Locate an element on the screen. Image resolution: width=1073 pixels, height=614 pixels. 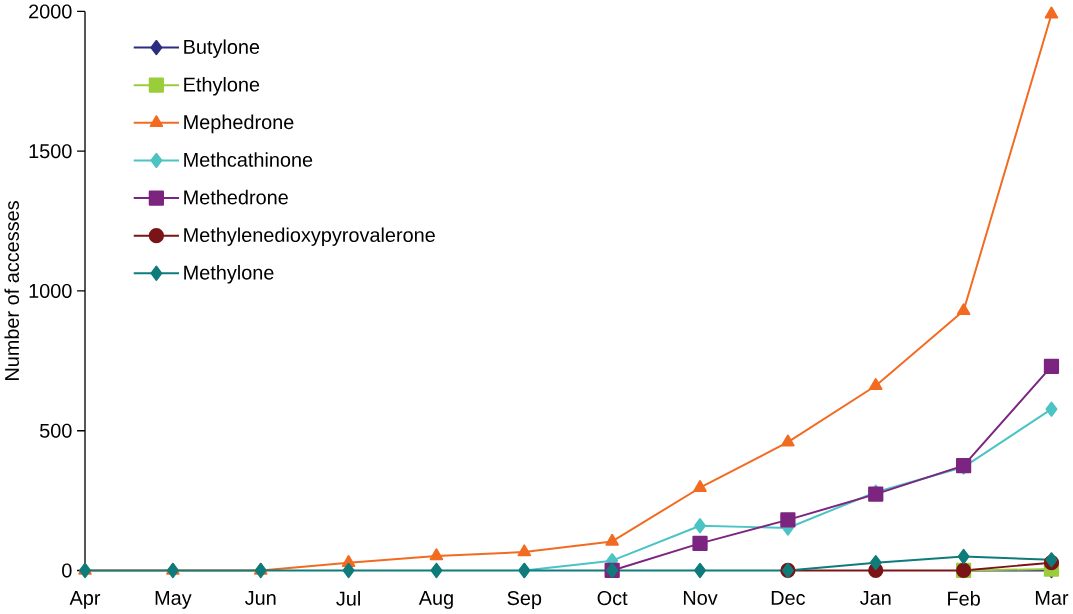
x-tick-label: Jun is located at coordinates (260, 598).